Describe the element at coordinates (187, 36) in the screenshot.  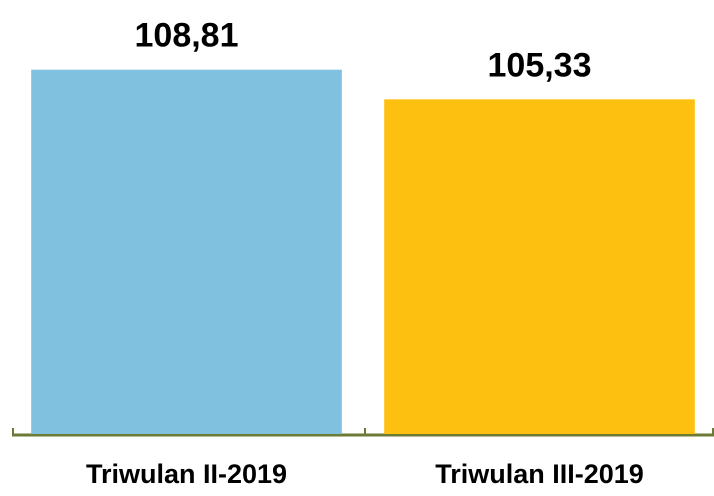
I see `data-label: 108,81` at that location.